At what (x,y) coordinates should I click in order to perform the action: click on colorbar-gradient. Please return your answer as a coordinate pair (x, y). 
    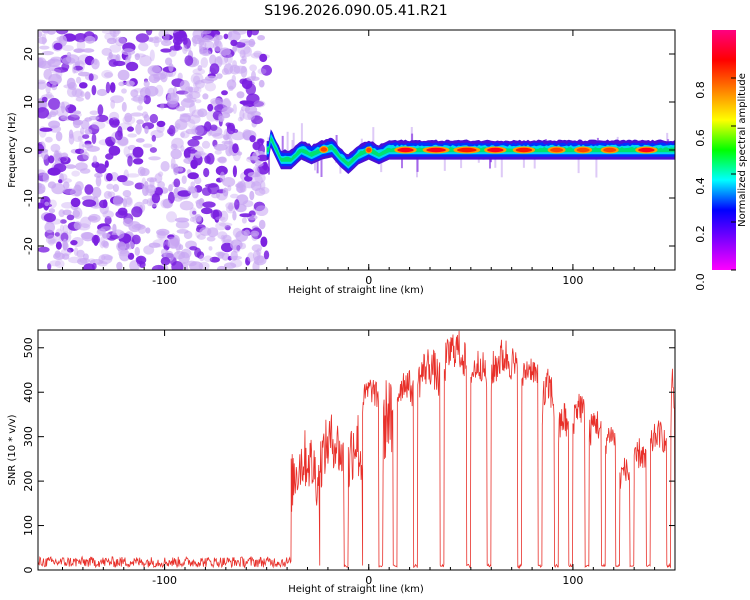
    Looking at the image, I should click on (724, 150).